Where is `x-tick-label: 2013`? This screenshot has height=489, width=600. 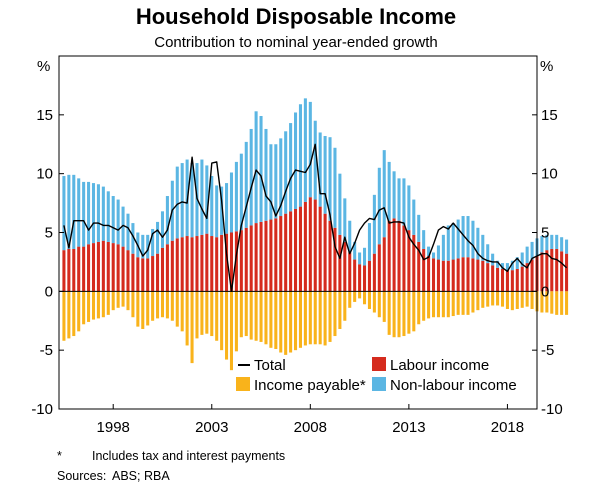 x-tick-label: 2013 is located at coordinates (408, 427).